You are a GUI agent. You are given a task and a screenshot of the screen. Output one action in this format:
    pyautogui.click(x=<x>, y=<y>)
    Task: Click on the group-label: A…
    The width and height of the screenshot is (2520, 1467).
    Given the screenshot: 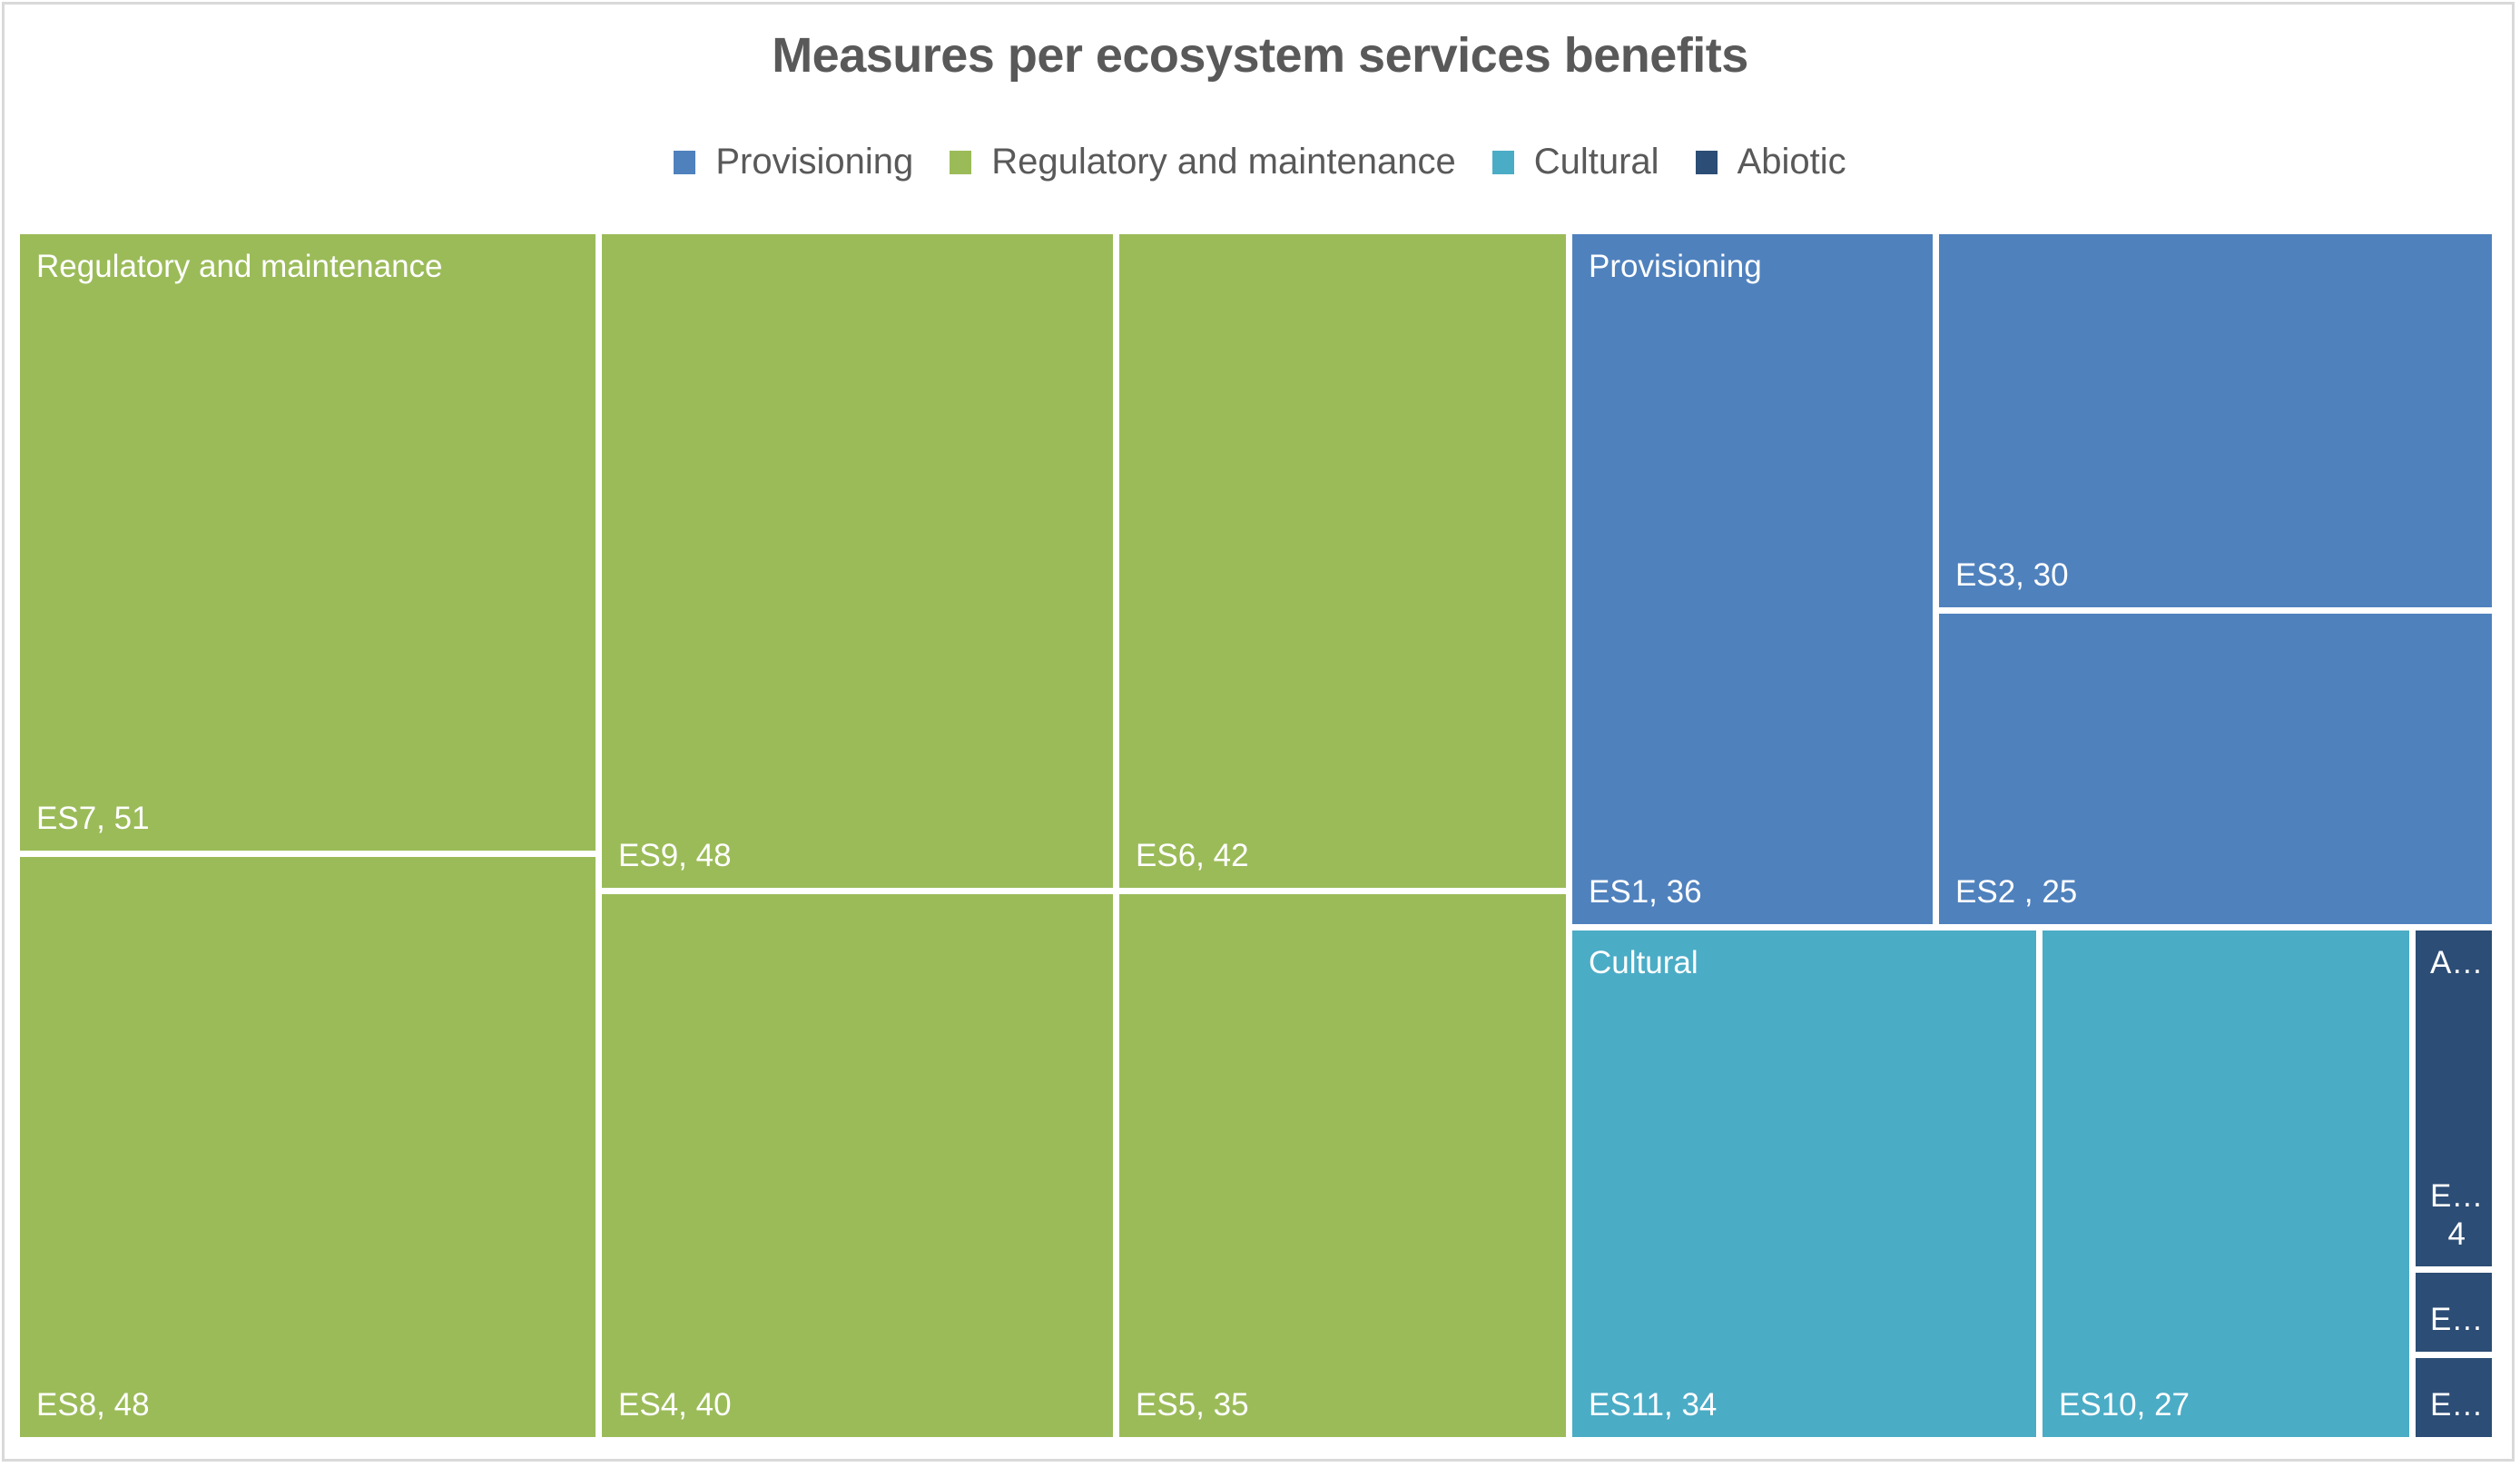 What is the action you would take?
    pyautogui.click(x=2457, y=962)
    